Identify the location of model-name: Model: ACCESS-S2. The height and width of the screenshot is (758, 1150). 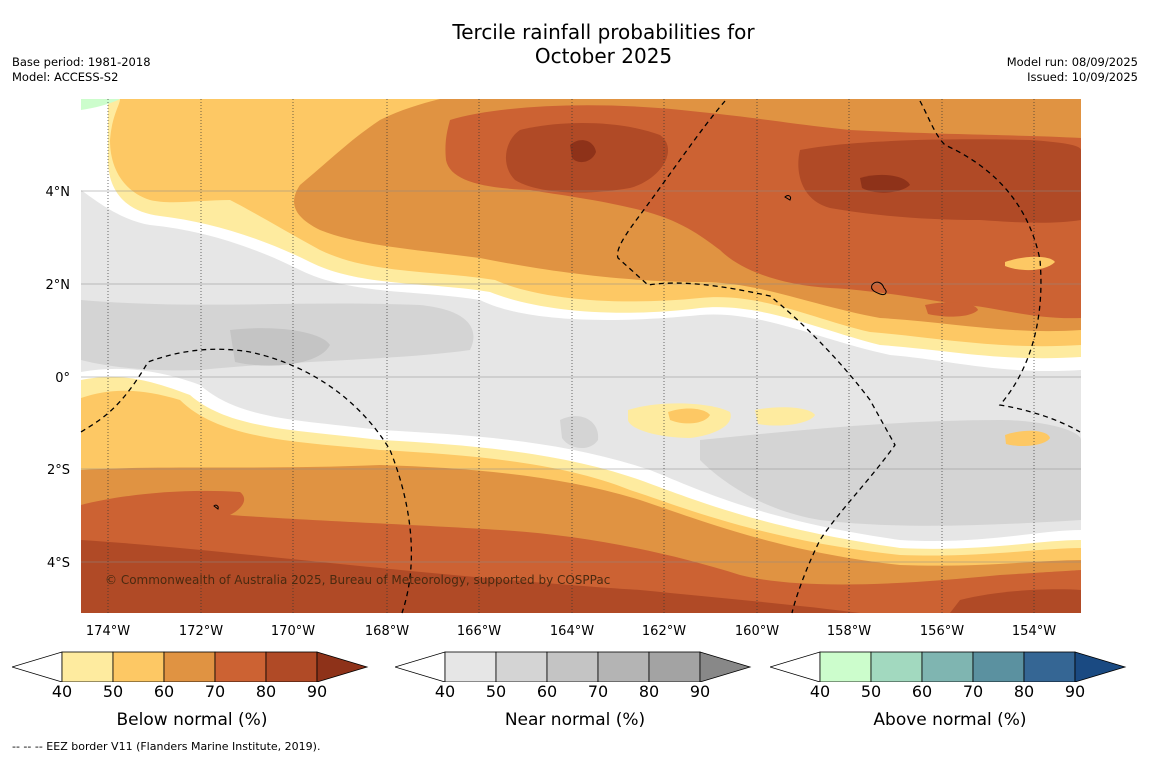
(65, 77).